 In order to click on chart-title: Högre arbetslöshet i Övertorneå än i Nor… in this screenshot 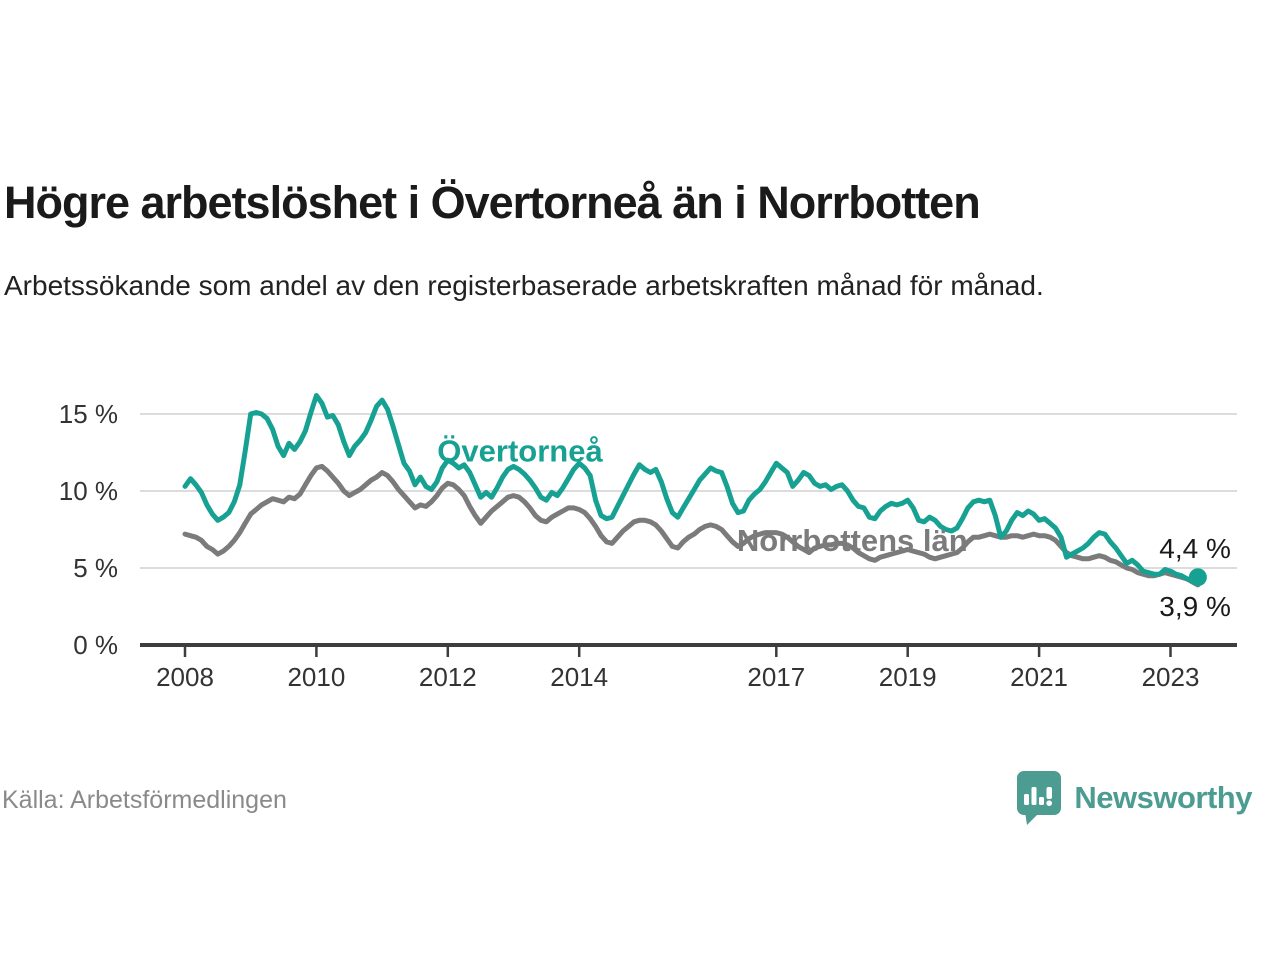, I will do `click(492, 203)`.